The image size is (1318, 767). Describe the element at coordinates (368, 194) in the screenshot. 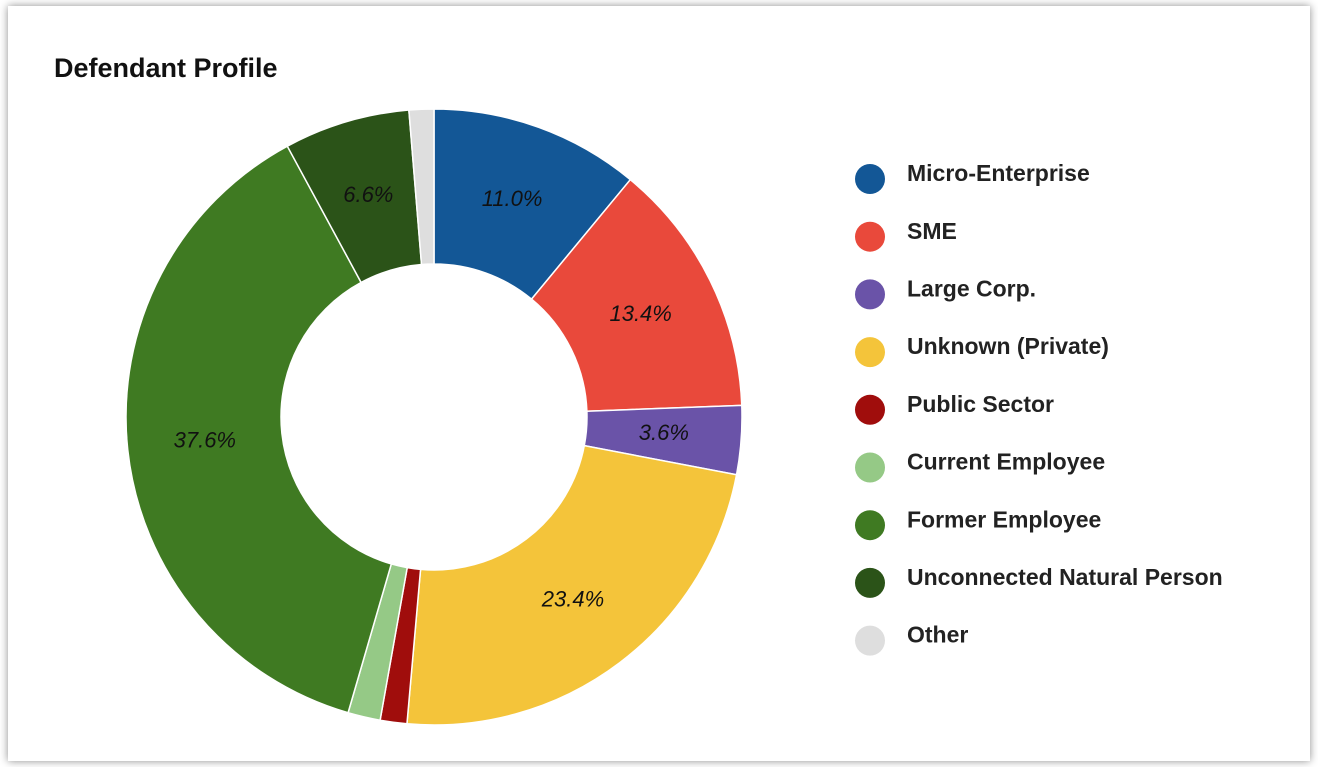

I see `slice-label: 6.6%` at that location.